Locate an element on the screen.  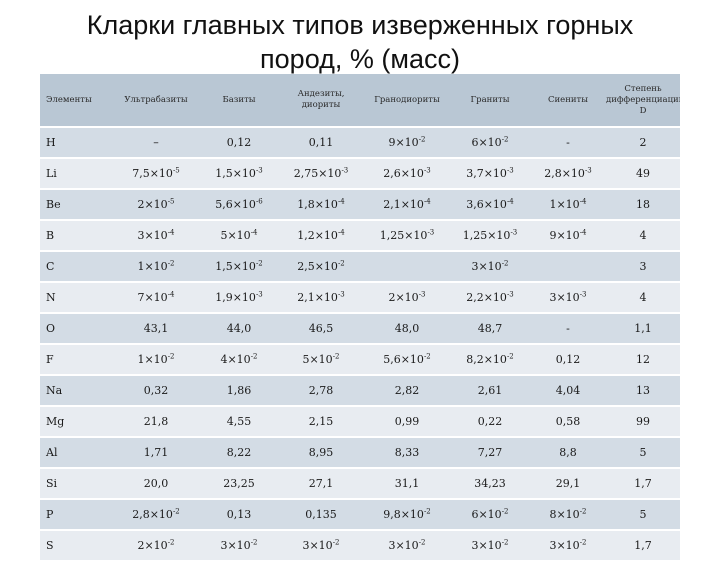
value-cell: 1,2×10⁻⁴ is located at coordinates (321, 236).